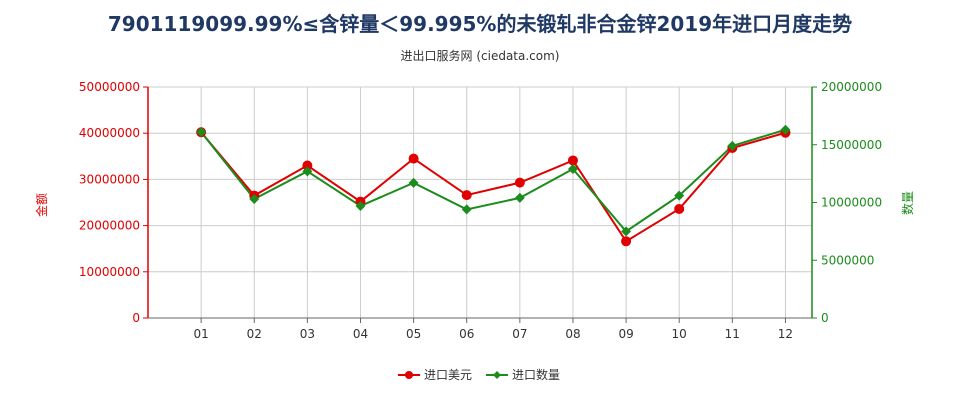 This screenshot has height=400, width=960. I want to click on x-tick-label: 05, so click(413, 334).